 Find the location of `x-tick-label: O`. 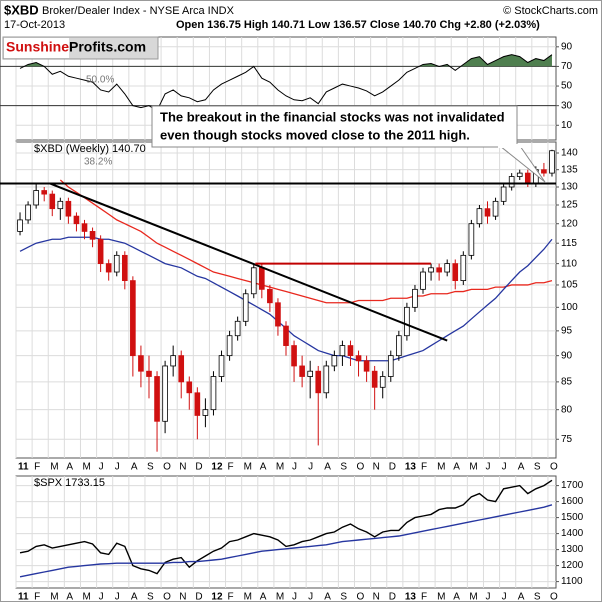

x-tick-label: O is located at coordinates (167, 467).